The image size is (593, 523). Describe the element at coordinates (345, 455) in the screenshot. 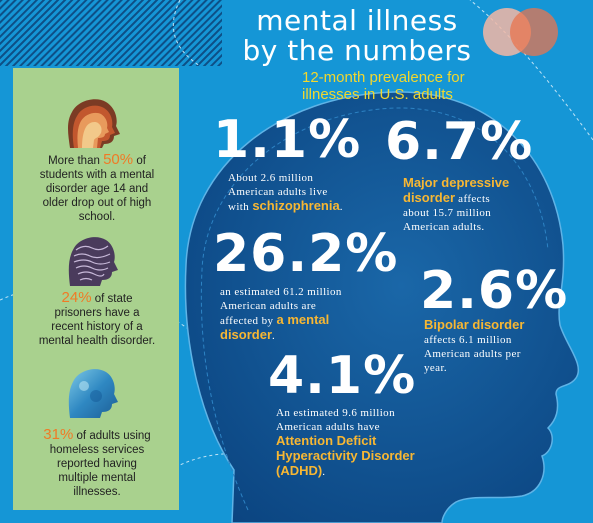

I see `highlight-adhd-2: Hyperactivity Disorder` at that location.